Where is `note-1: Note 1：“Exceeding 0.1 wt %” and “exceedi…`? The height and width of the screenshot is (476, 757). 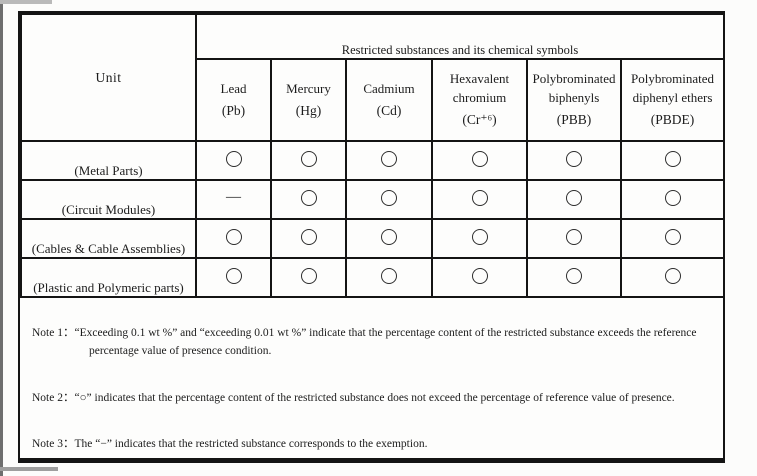
note-1: Note 1：“Exceeding 0.1 wt %” and “exceedi… is located at coordinates (364, 342).